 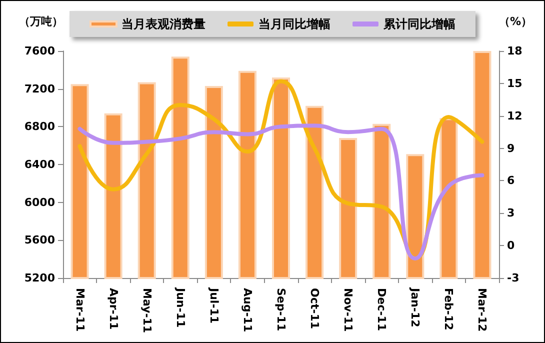 I want to click on y-tick-label: 5200, so click(x=40, y=278).